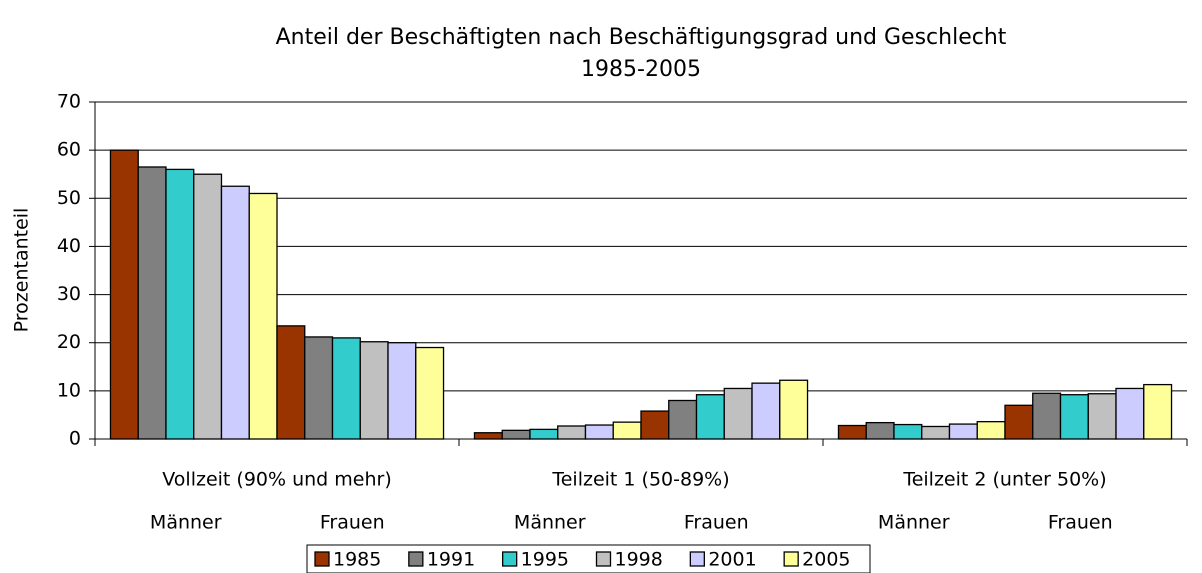  Describe the element at coordinates (588, 558) in the screenshot. I see `legend-box` at that location.